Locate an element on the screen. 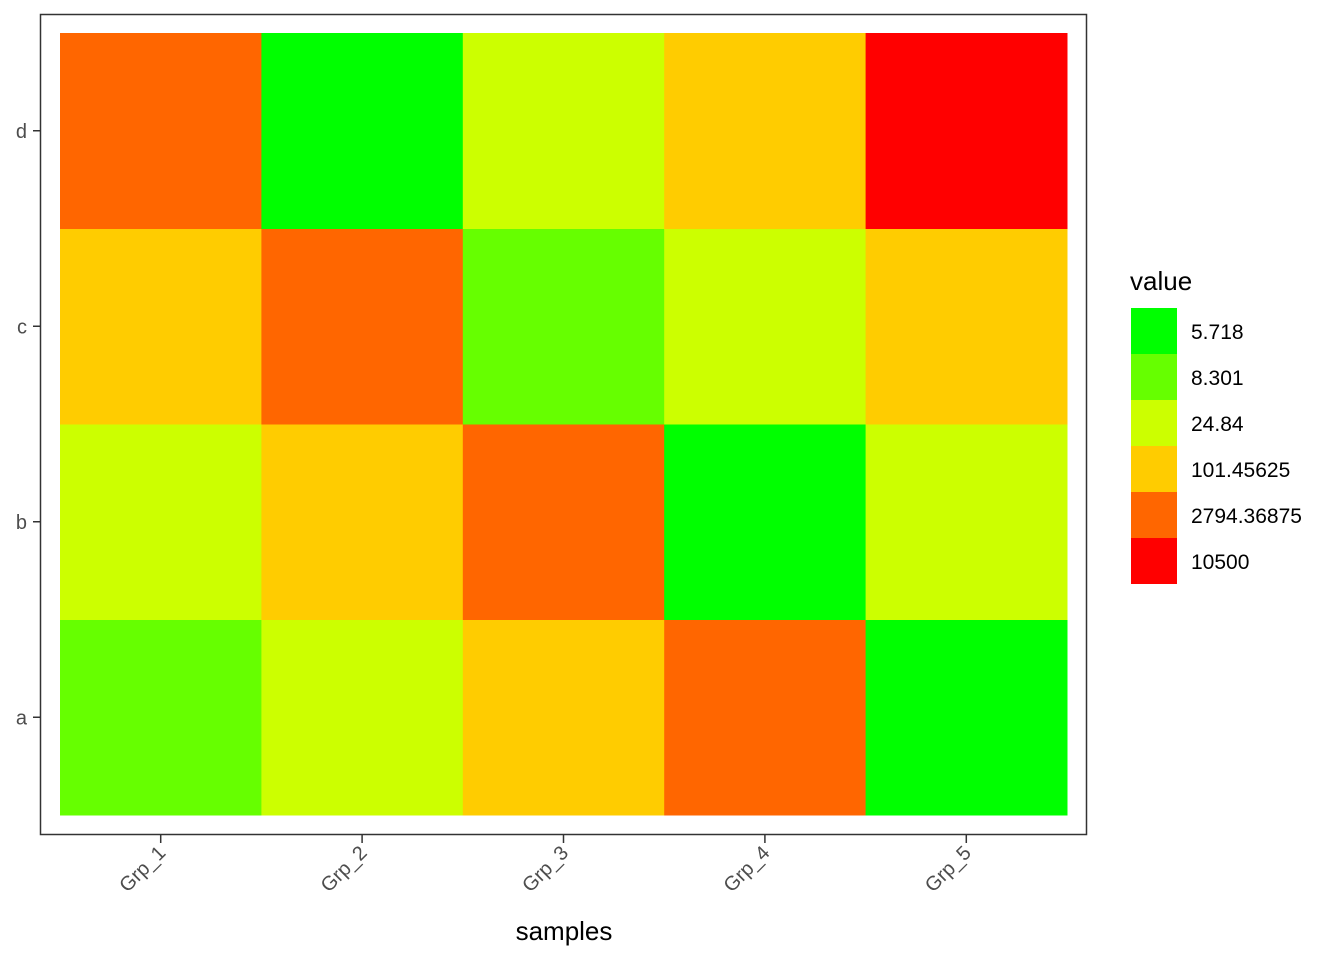 The width and height of the screenshot is (1344, 965). legend-label-2: 24.84 is located at coordinates (1217, 424).